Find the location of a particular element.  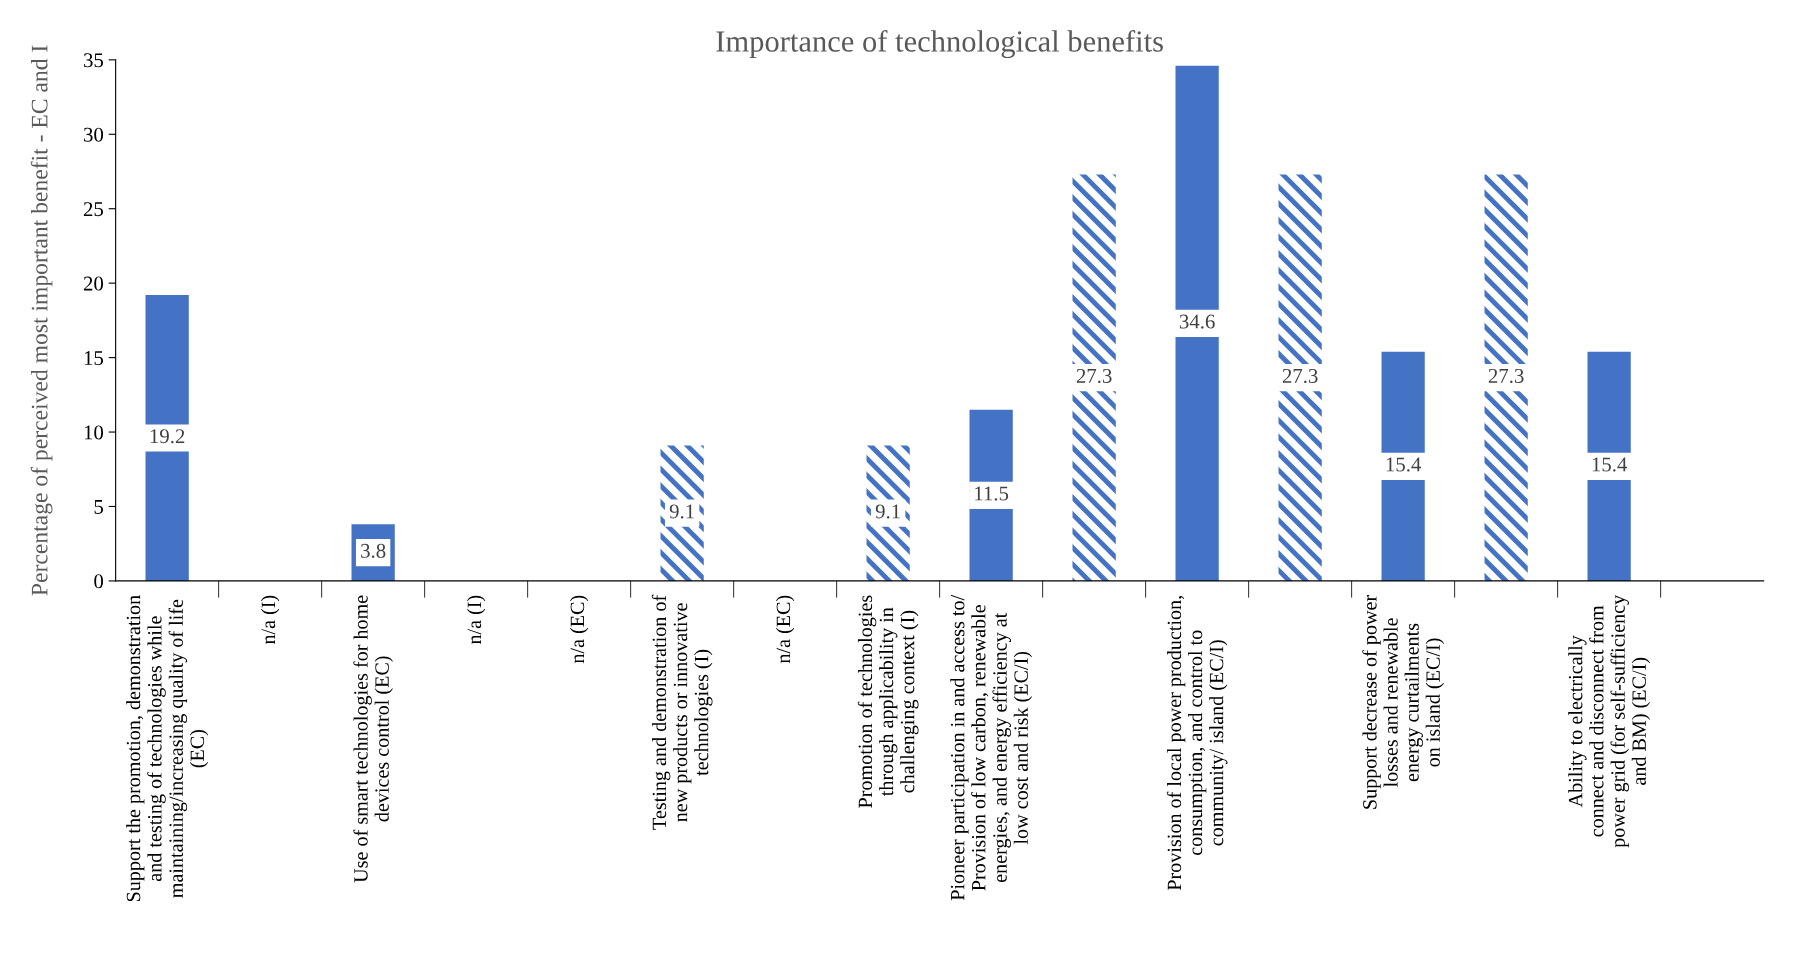

x-tick-label: Promotion of technologies through applicability in challenging context (I) is located at coordinates (888, 701).